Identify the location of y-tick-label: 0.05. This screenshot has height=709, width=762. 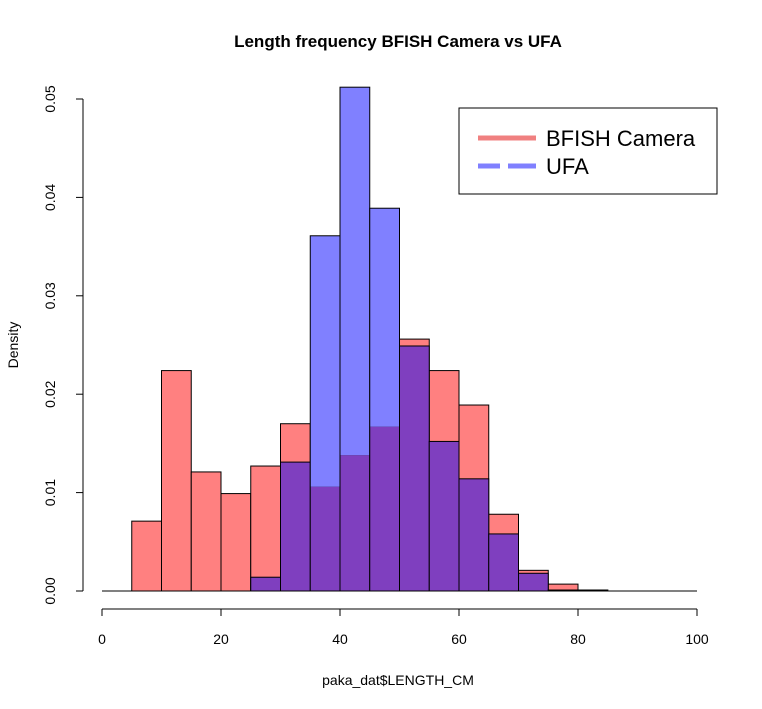
(50, 98).